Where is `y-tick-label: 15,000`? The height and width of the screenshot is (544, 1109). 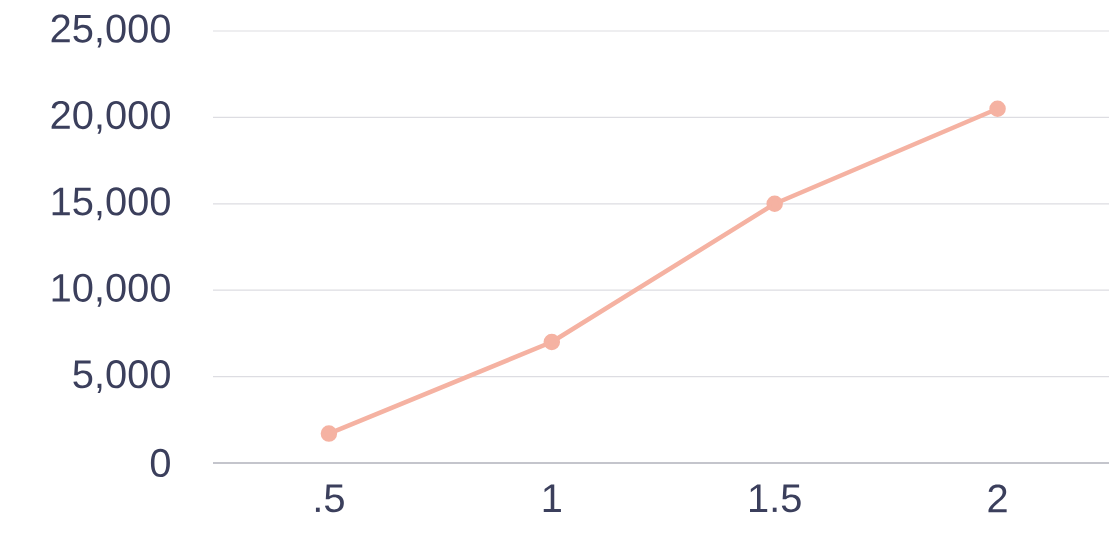
y-tick-label: 15,000 is located at coordinates (111, 204).